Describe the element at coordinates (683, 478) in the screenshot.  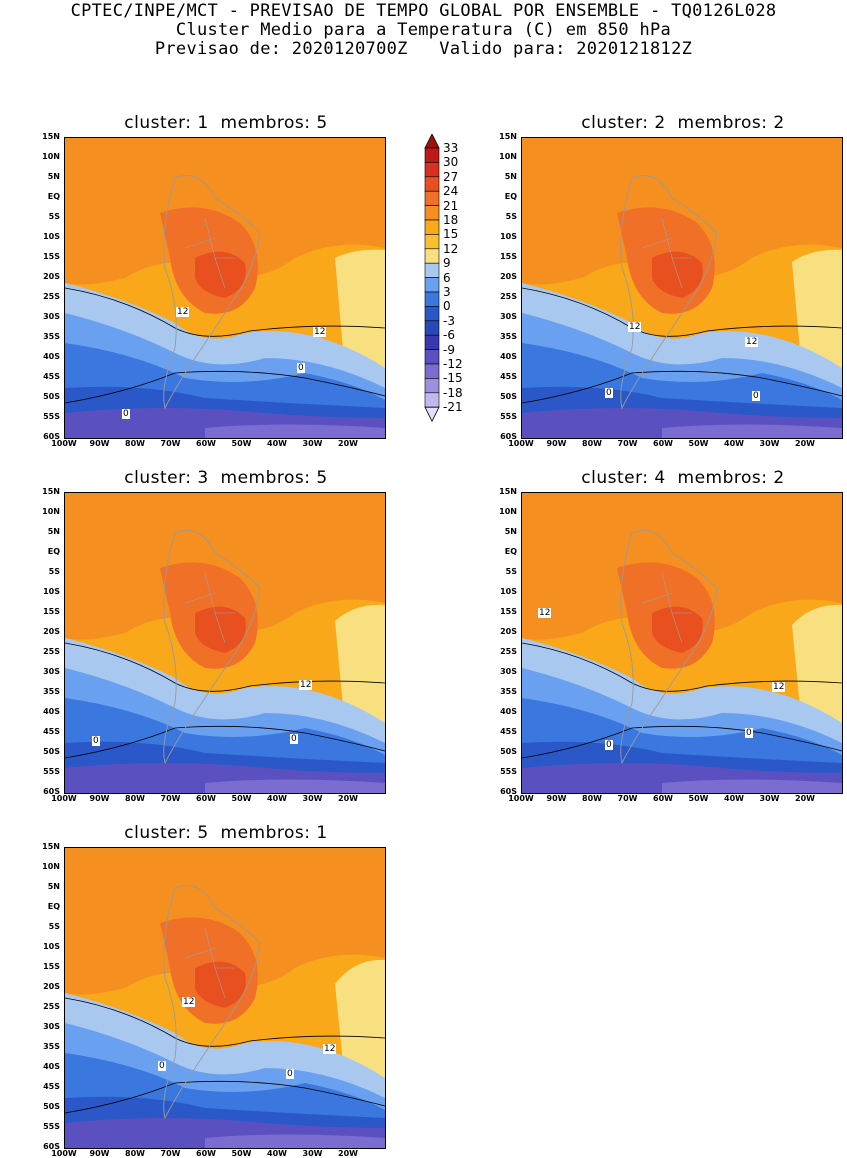
I see `panel-title: cluster: 4 membros: 2` at that location.